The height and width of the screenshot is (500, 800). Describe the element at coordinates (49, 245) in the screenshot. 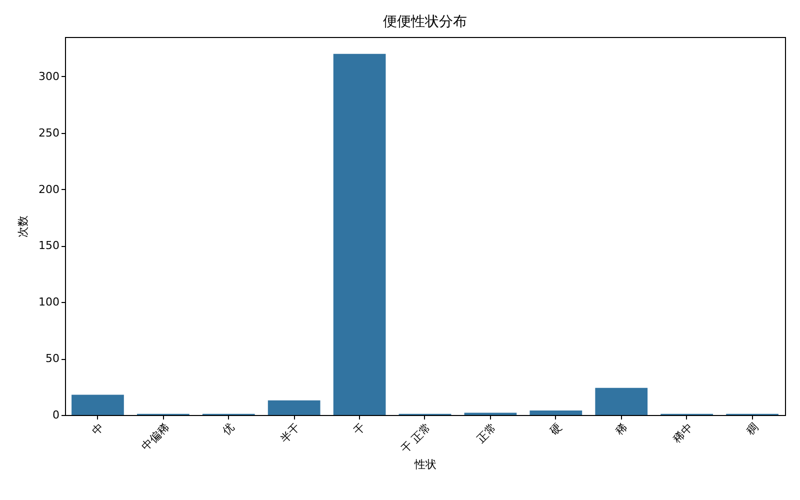

I see `y-tick-label: 150` at that location.